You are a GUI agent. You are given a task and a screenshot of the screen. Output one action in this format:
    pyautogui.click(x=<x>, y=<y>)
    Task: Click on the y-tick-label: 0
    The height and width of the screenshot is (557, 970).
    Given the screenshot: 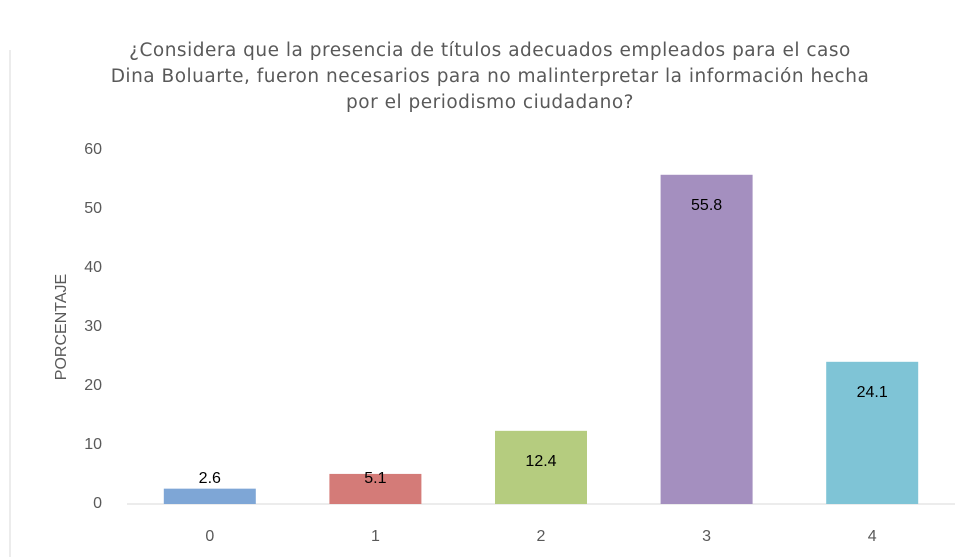 What is the action you would take?
    pyautogui.click(x=97, y=503)
    